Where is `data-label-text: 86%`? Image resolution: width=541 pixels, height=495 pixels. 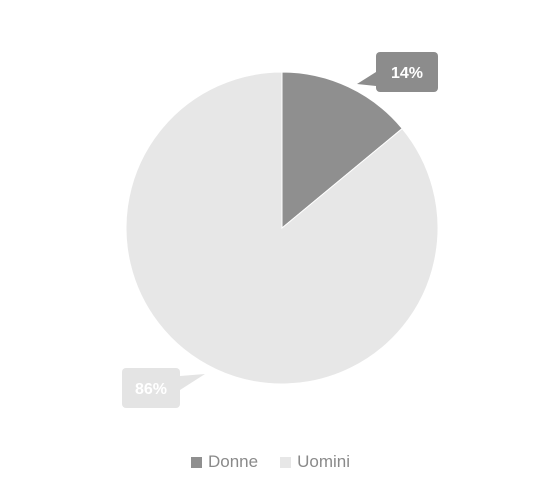 data-label-text: 86% is located at coordinates (151, 389).